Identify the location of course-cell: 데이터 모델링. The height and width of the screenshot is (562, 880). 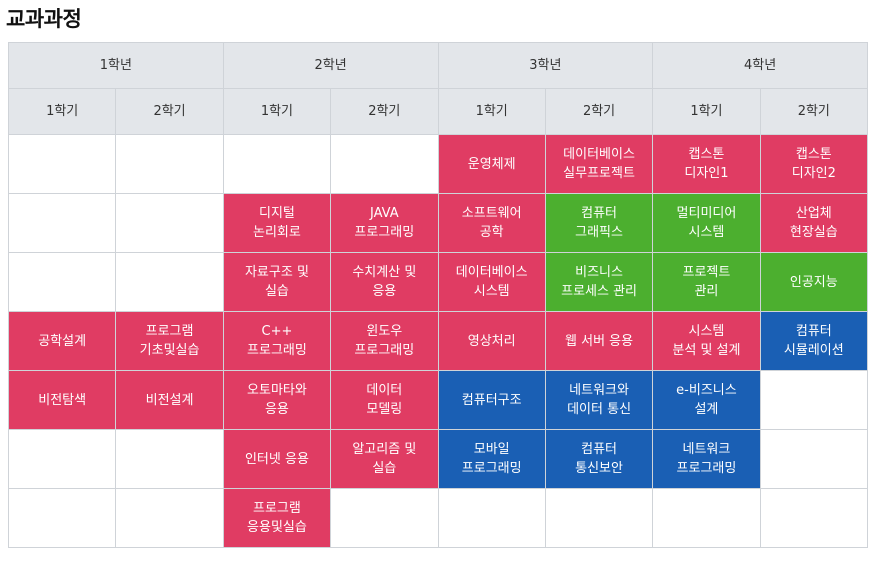
(384, 400).